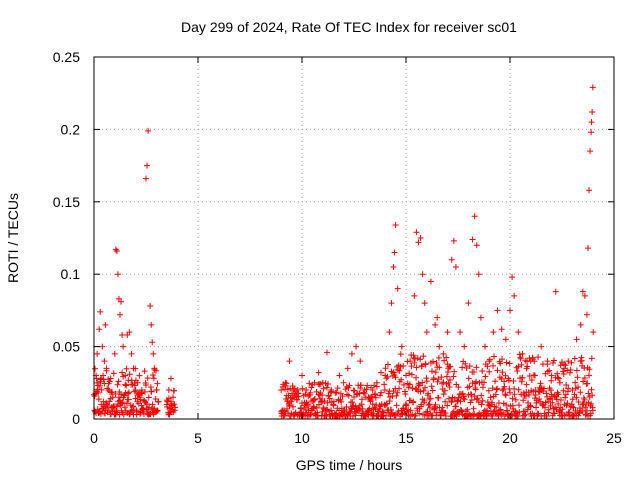 This screenshot has width=640, height=480. Describe the element at coordinates (349, 465) in the screenshot. I see `x-axis-label: GPS time / hours` at that location.